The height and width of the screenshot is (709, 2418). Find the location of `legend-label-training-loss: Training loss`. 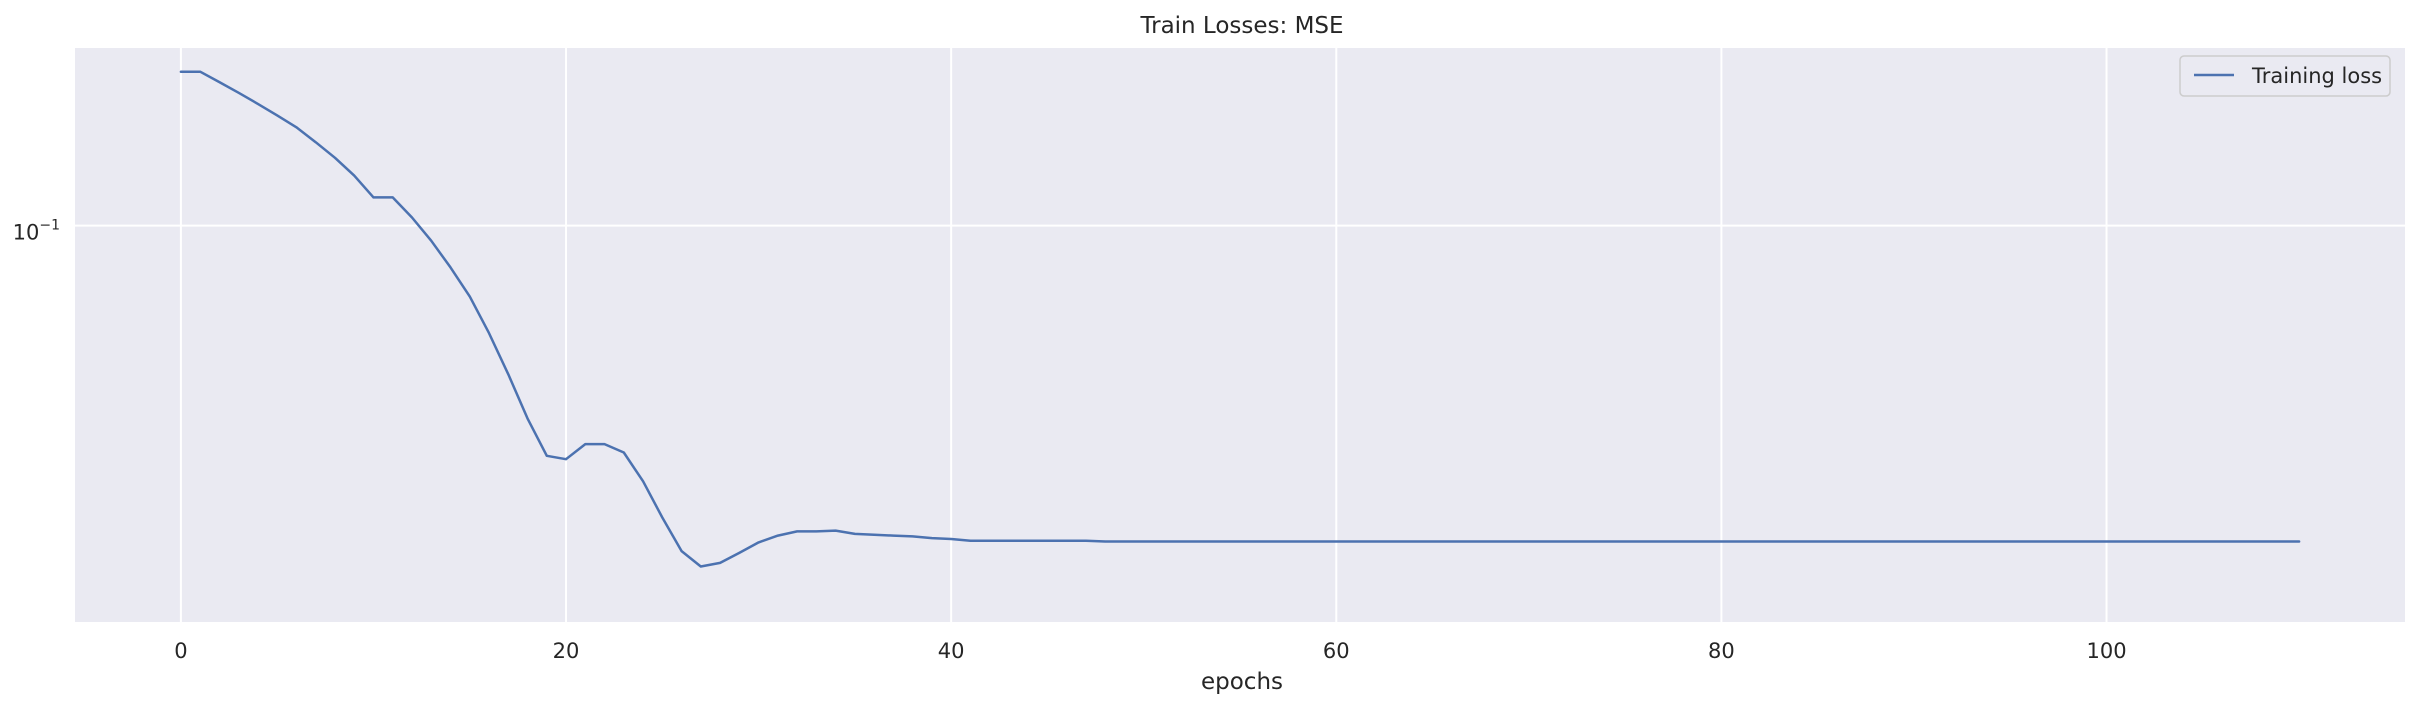

legend-label-training-loss: Training loss is located at coordinates (2316, 76).